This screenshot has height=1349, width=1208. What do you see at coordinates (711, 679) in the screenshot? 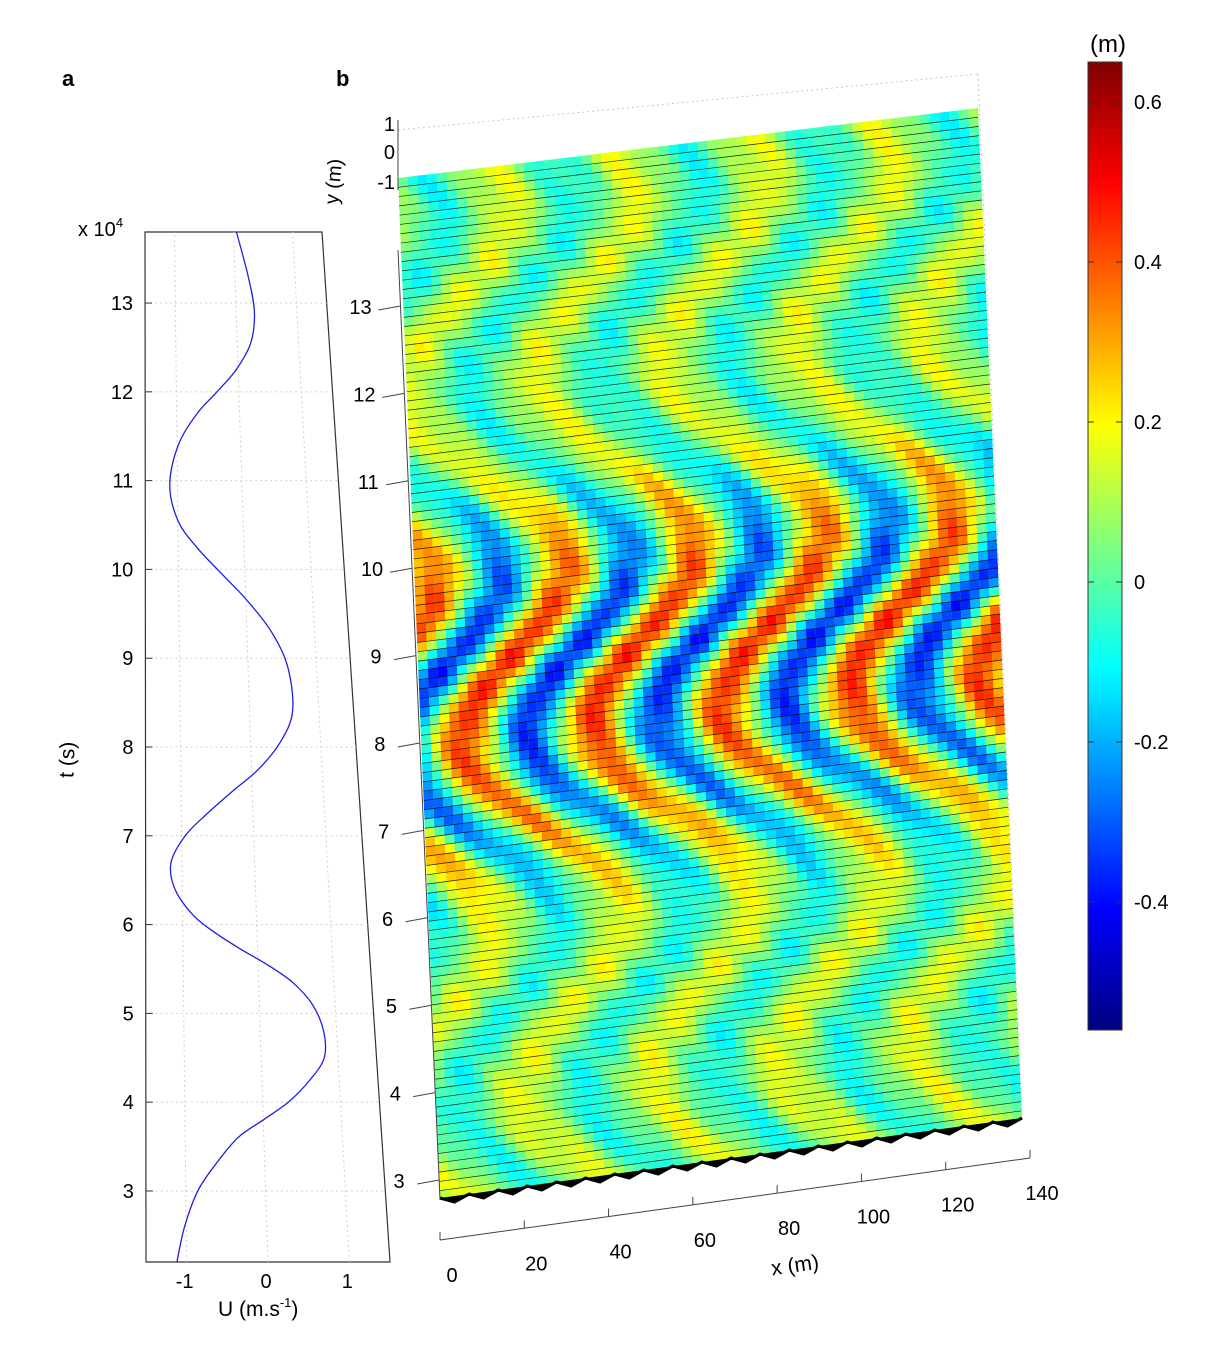
I see `surface-mesh-line` at bounding box center [711, 679].